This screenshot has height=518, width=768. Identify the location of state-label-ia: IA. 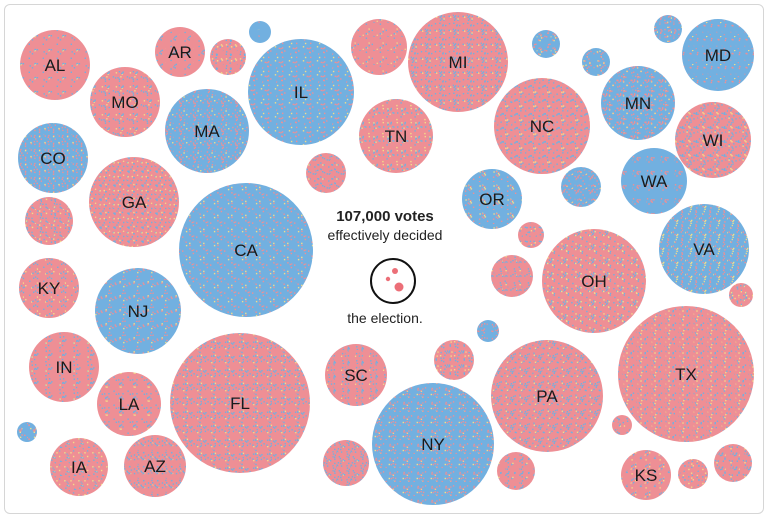
(79, 467).